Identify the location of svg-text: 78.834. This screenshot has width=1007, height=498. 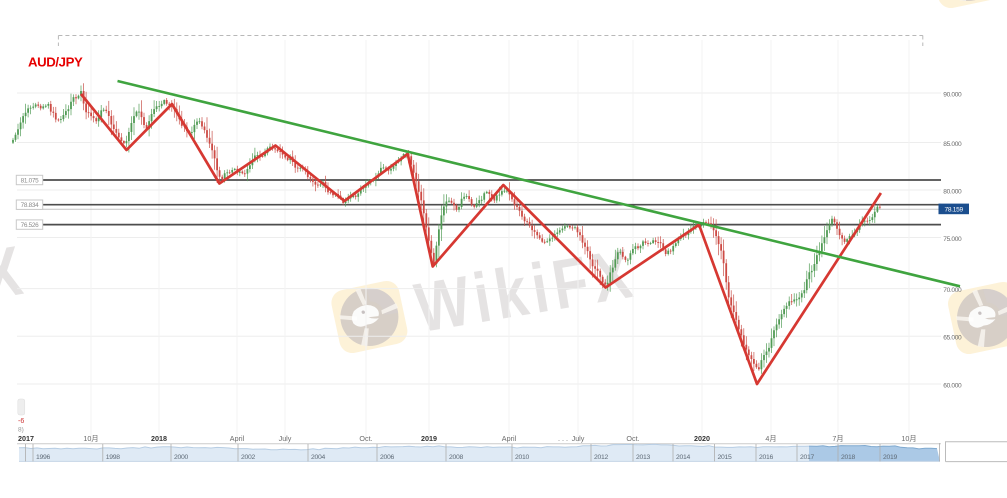
(30, 205).